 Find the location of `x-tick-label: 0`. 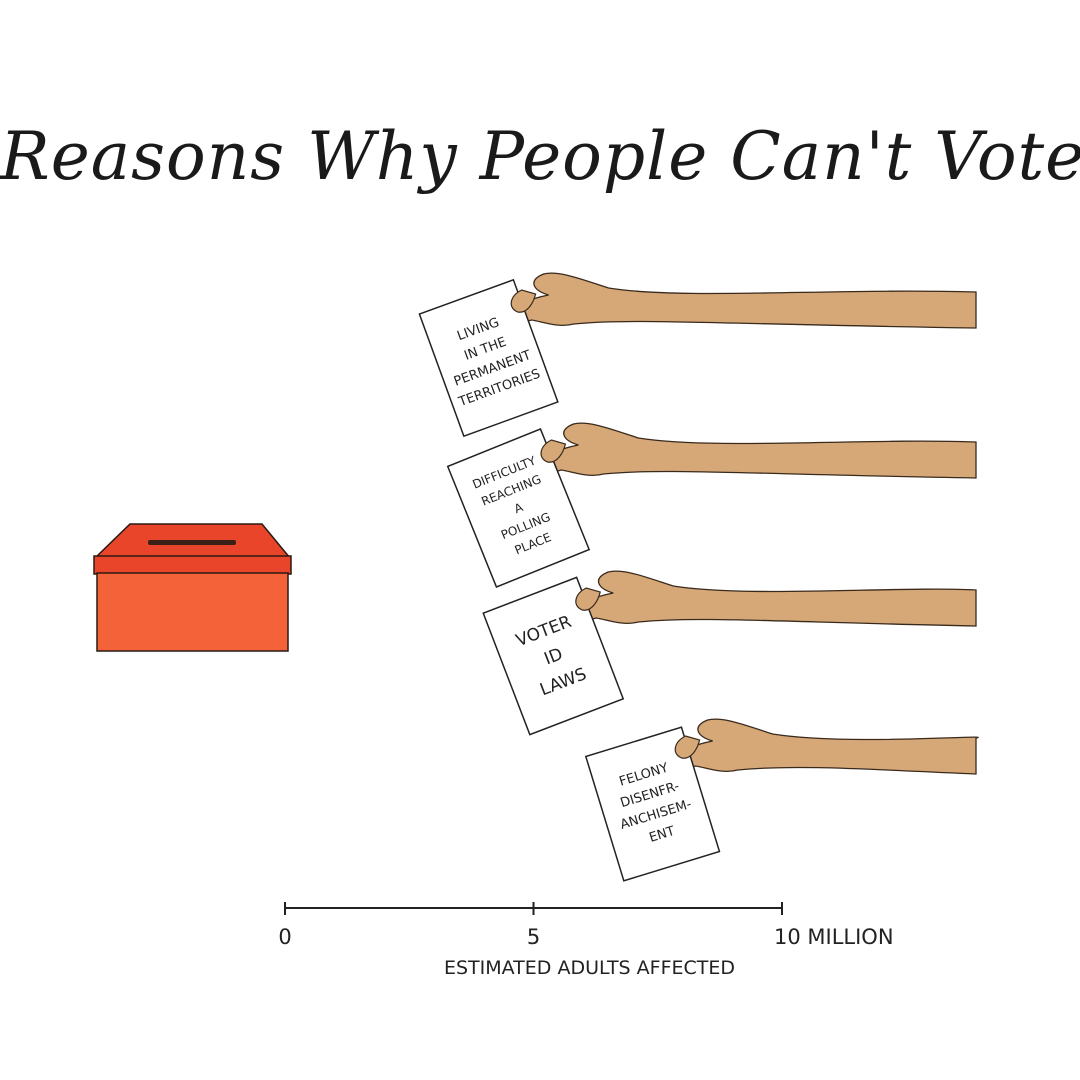

x-tick-label: 0 is located at coordinates (284, 937).